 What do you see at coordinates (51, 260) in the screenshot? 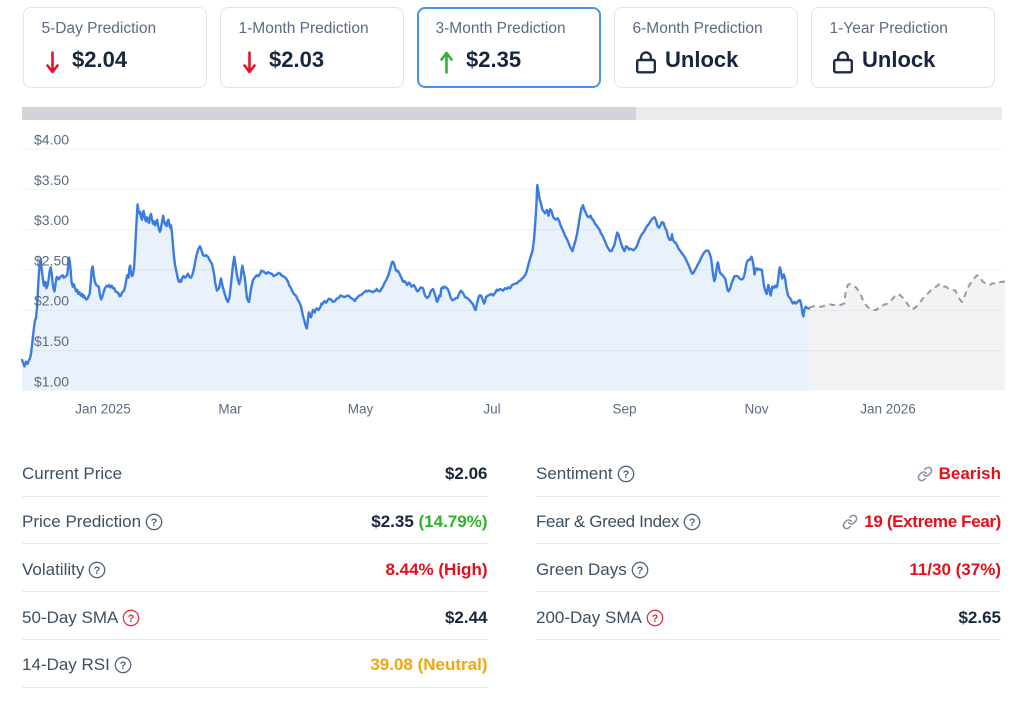
I see `svg-text: $2.50` at bounding box center [51, 260].